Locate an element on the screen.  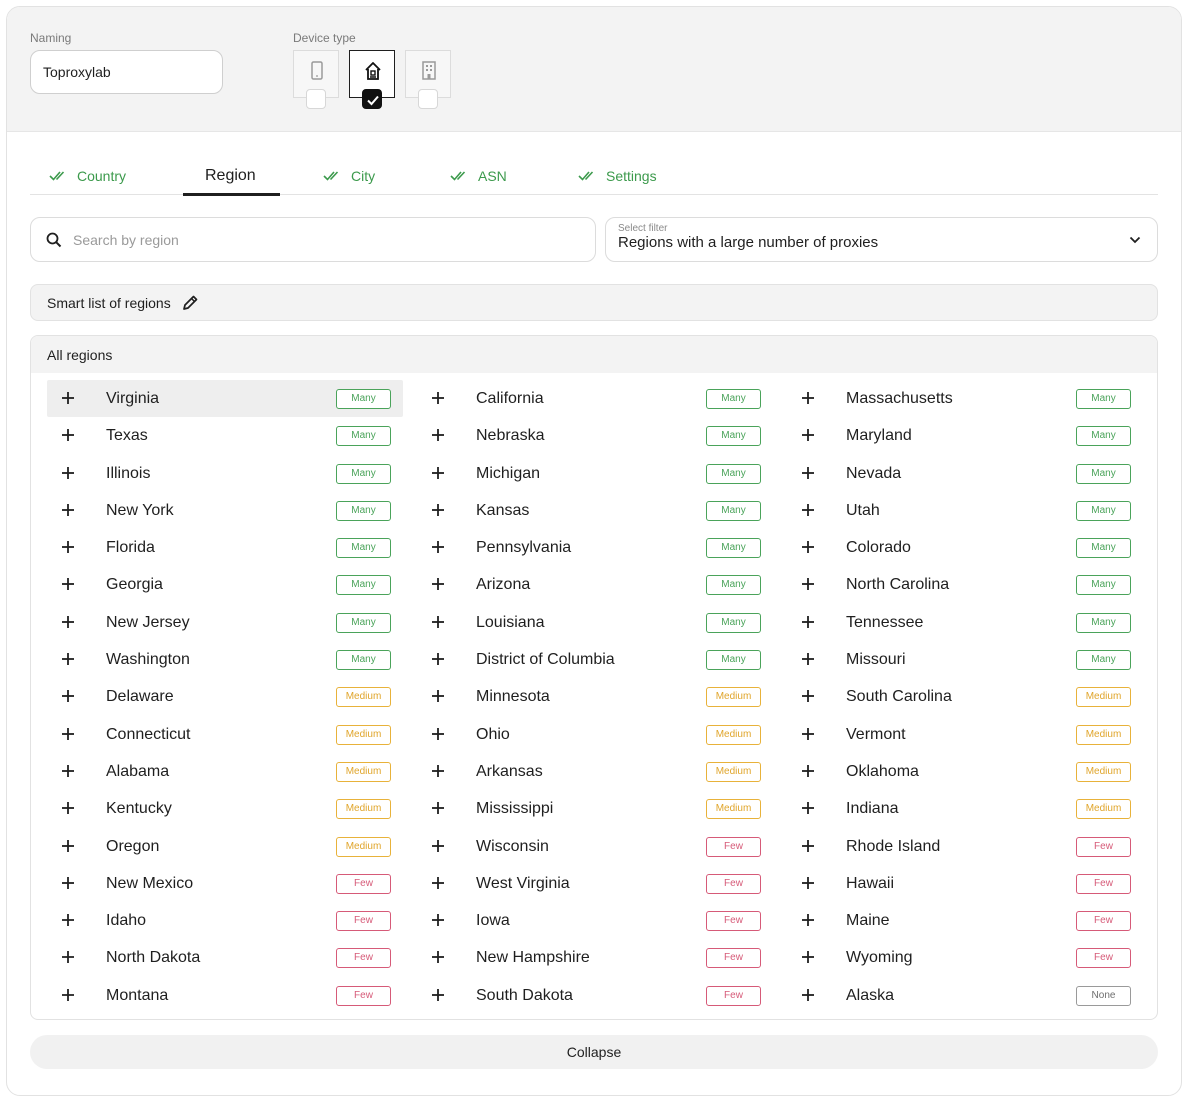
tab-country: Country is located at coordinates (87, 176).